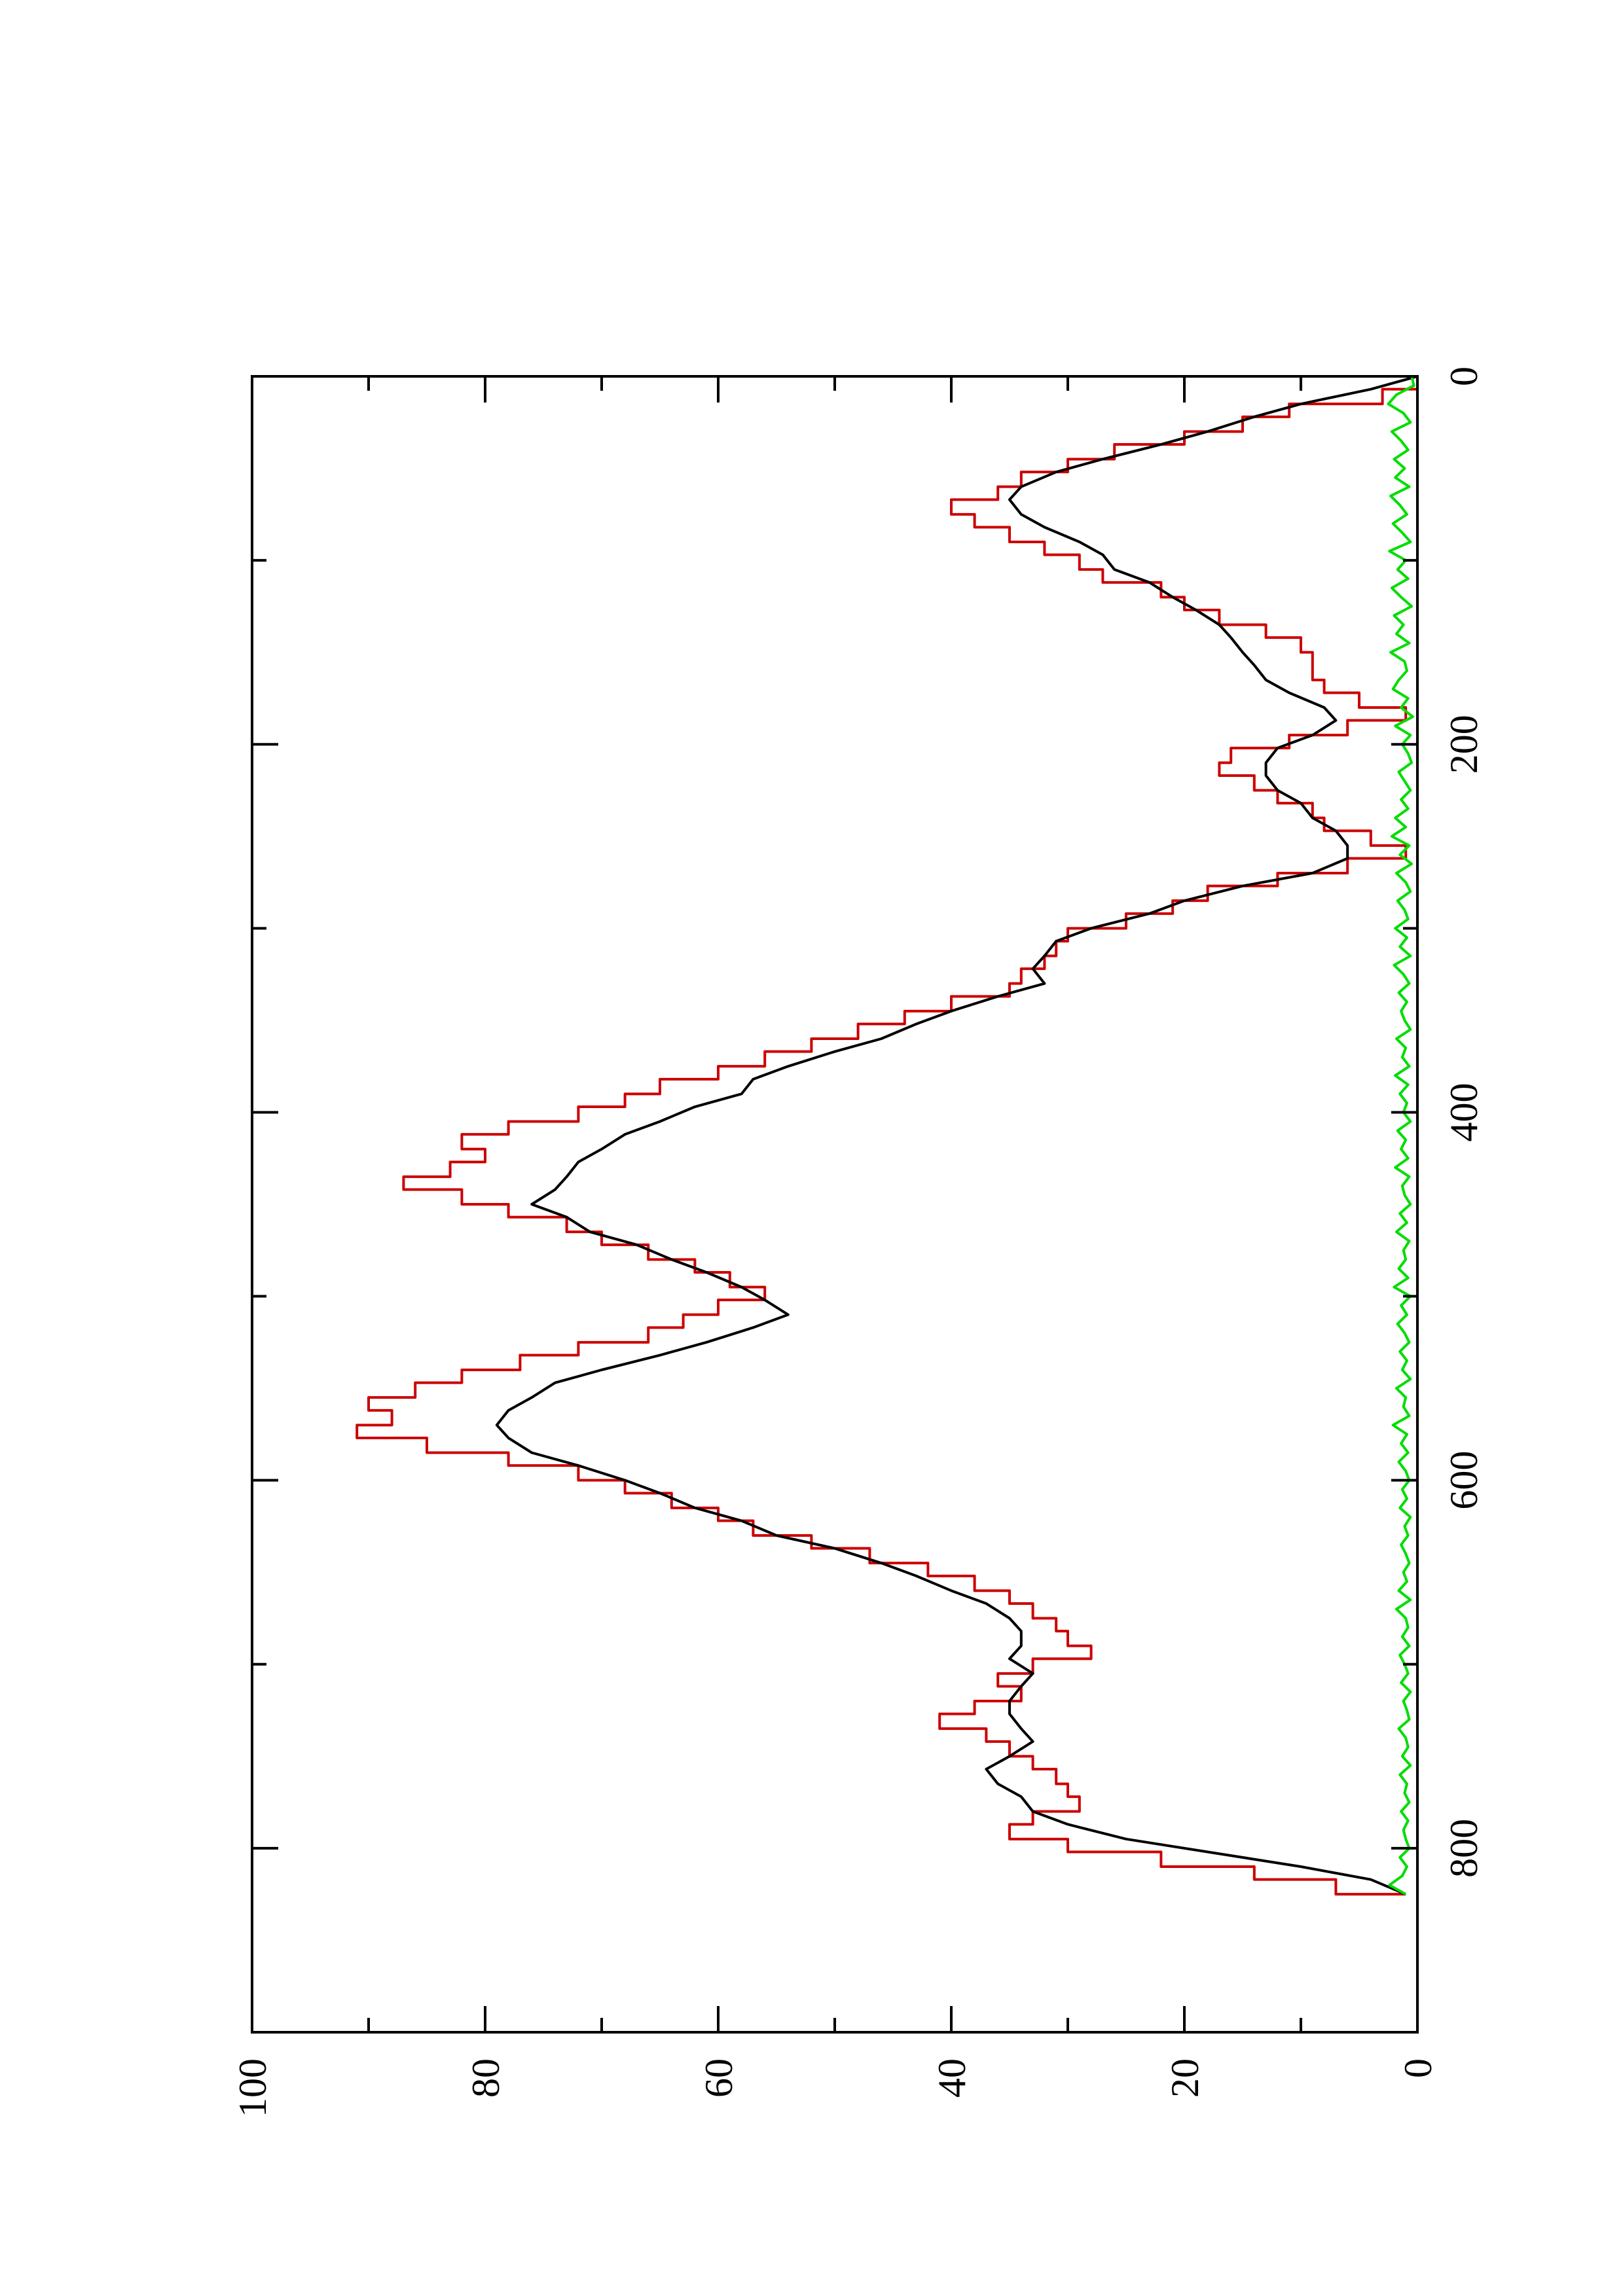 The image size is (1623, 2296). What do you see at coordinates (252, 2087) in the screenshot?
I see `y-tick-label: 100` at bounding box center [252, 2087].